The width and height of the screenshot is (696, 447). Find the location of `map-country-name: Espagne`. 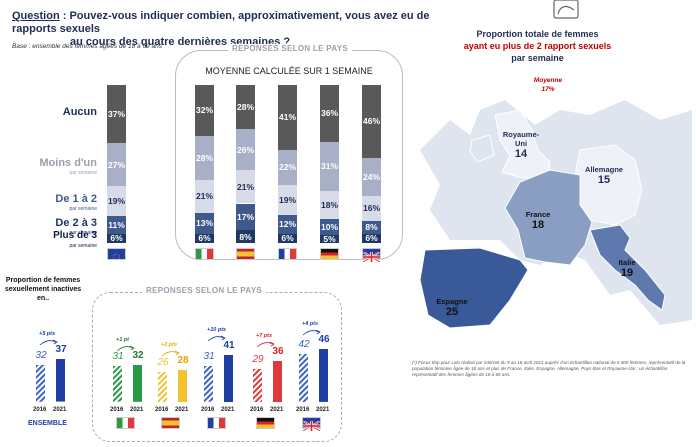

map-country-name: Espagne is located at coordinates (452, 301).